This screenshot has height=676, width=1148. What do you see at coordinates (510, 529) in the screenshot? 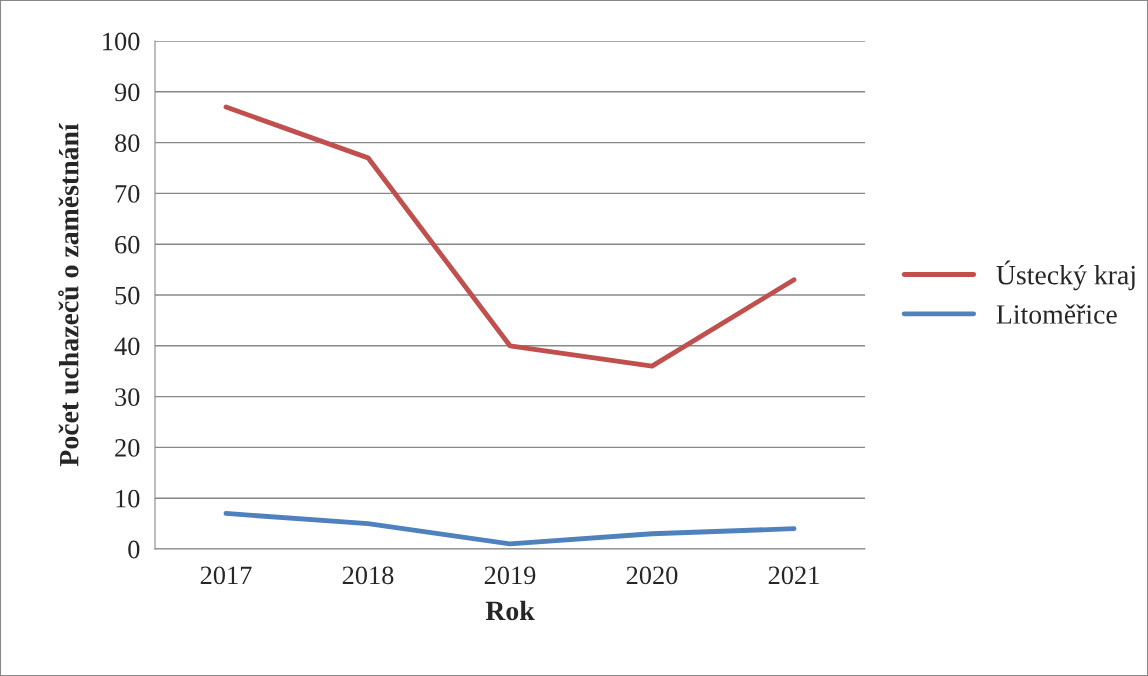
I see `line-series` at bounding box center [510, 529].